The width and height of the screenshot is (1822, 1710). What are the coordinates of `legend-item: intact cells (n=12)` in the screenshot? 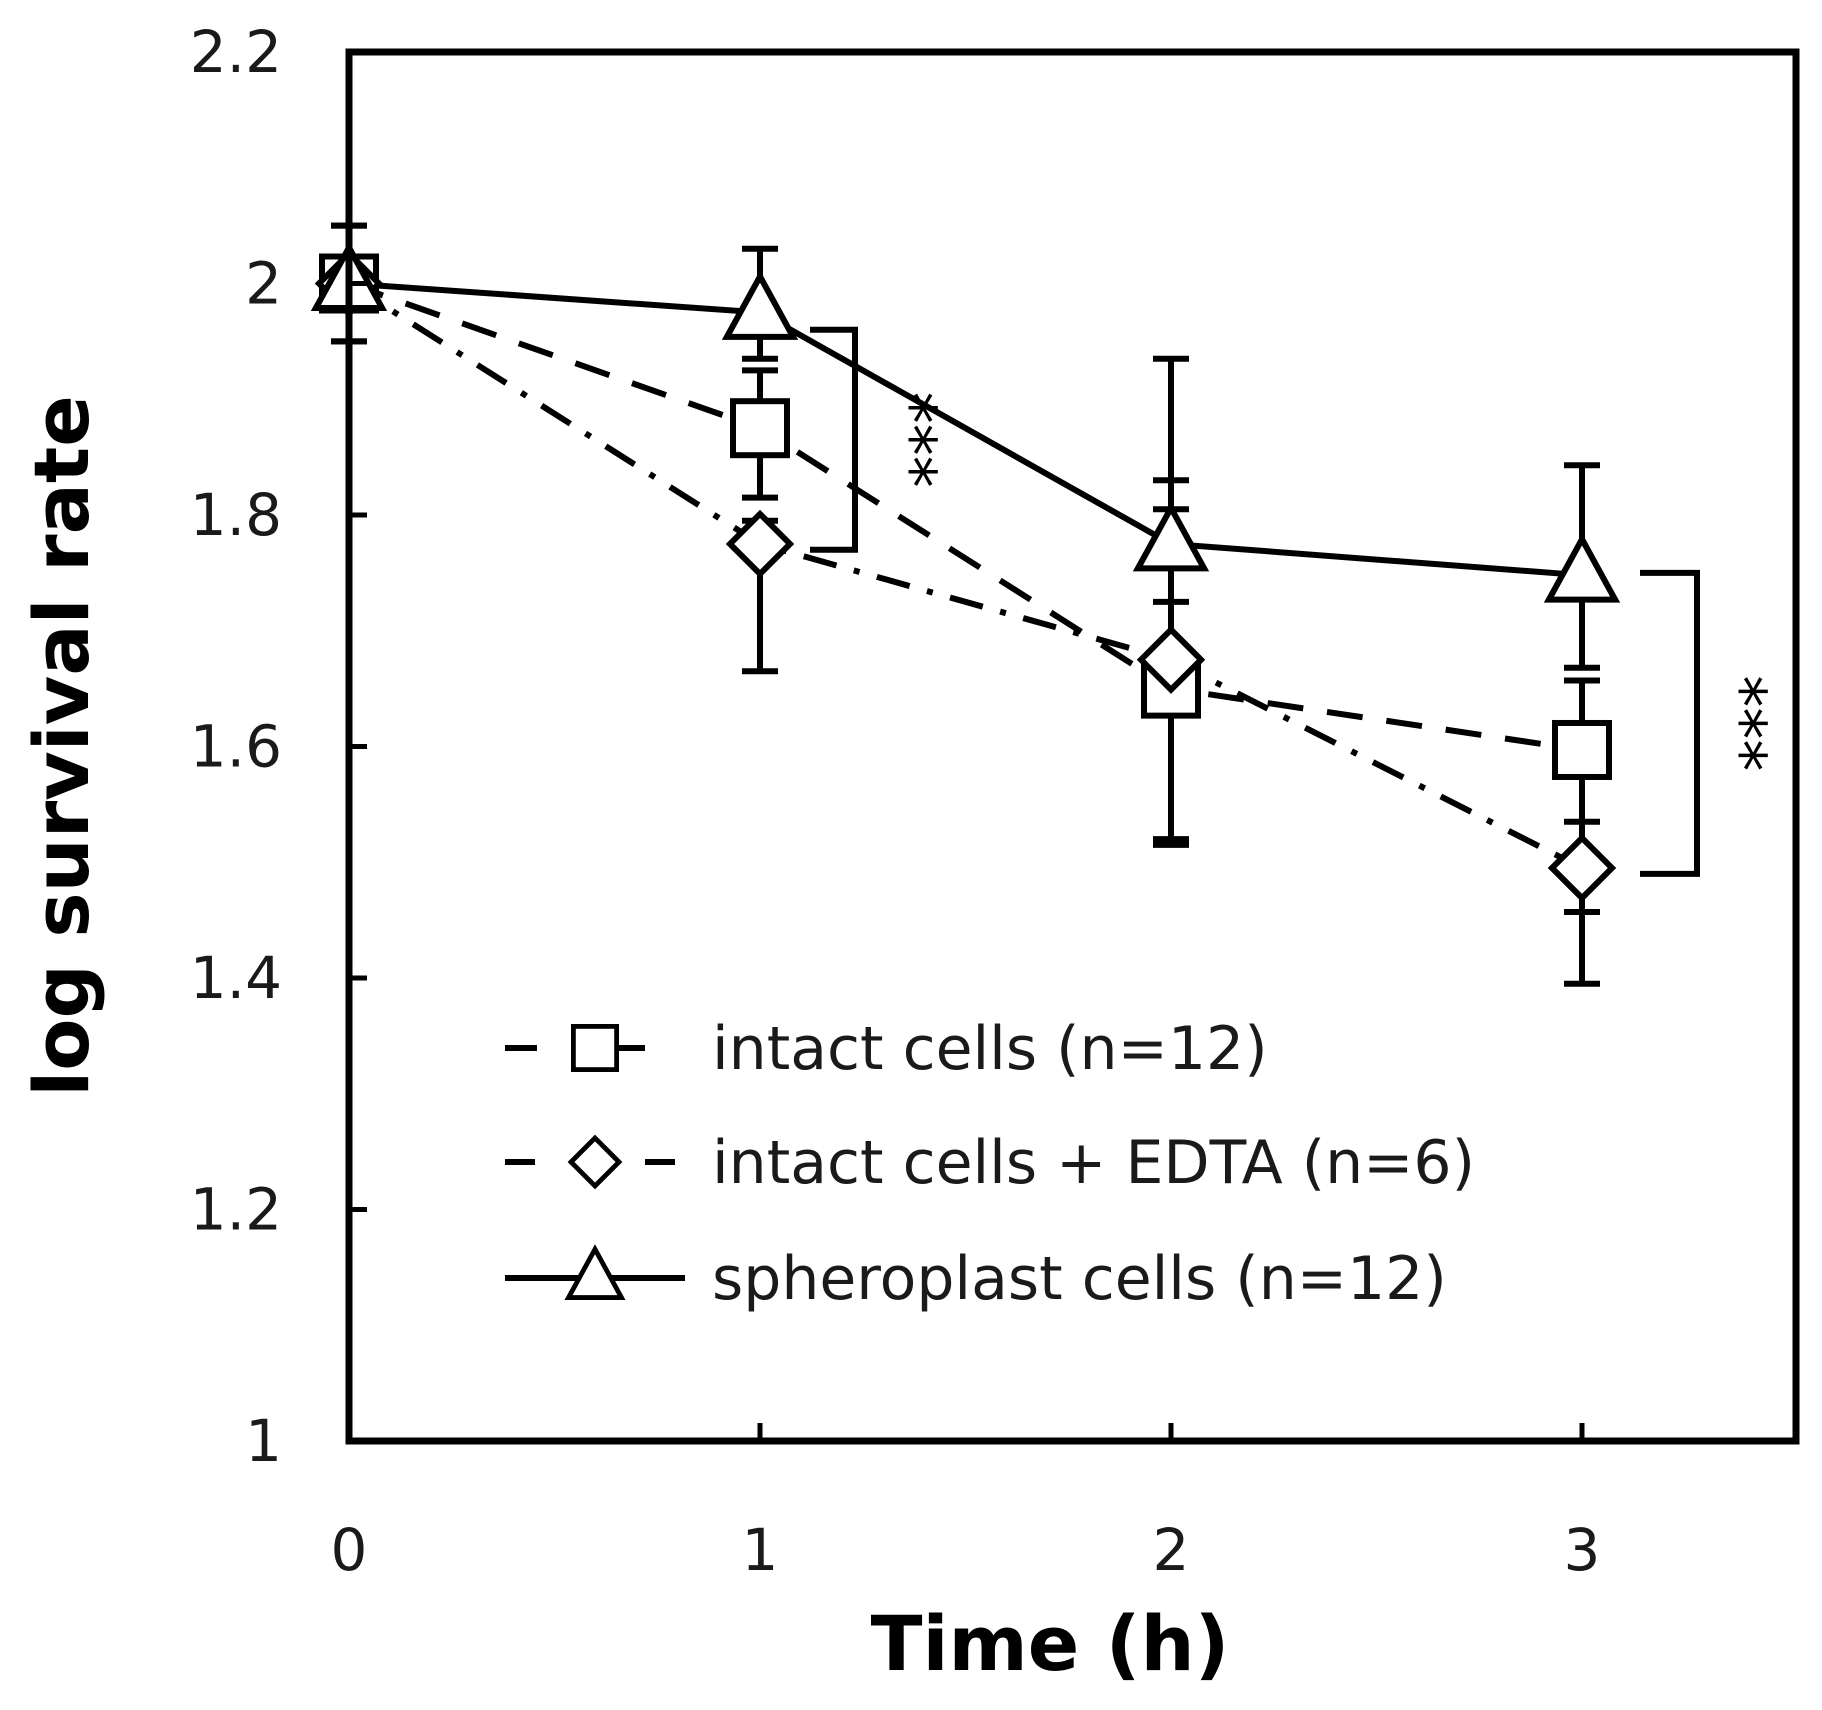 It's located at (886, 1049).